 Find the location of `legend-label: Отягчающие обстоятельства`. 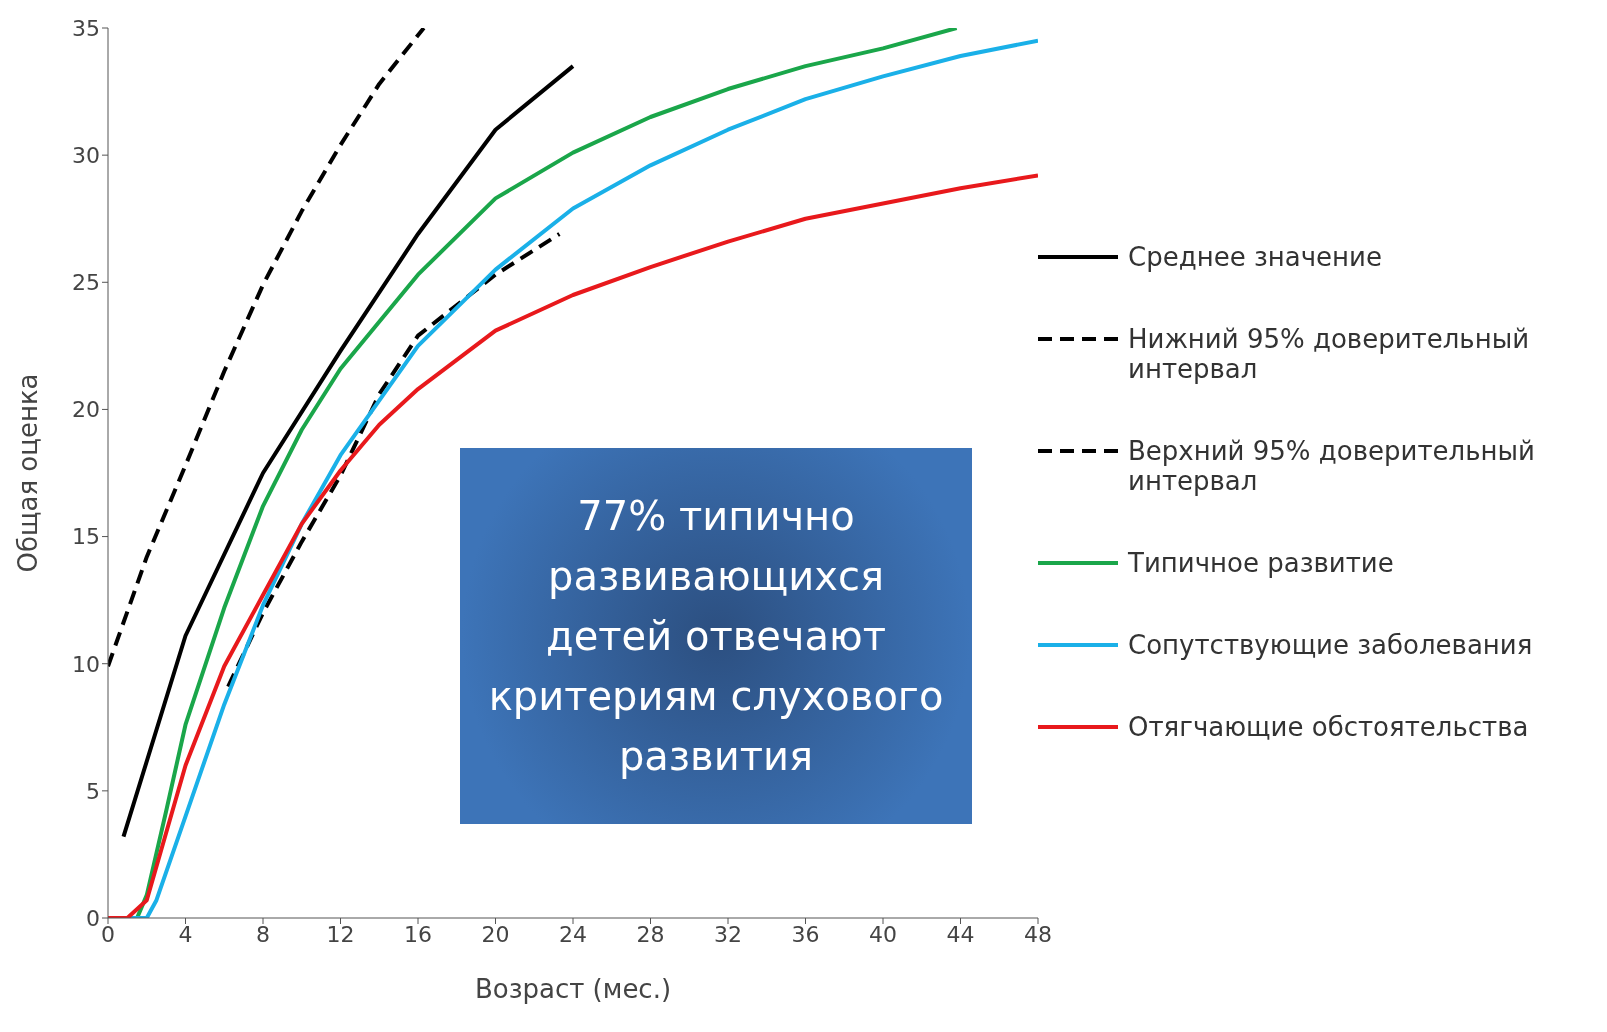

legend-label: Отягчающие обстоятельства is located at coordinates (1328, 727).